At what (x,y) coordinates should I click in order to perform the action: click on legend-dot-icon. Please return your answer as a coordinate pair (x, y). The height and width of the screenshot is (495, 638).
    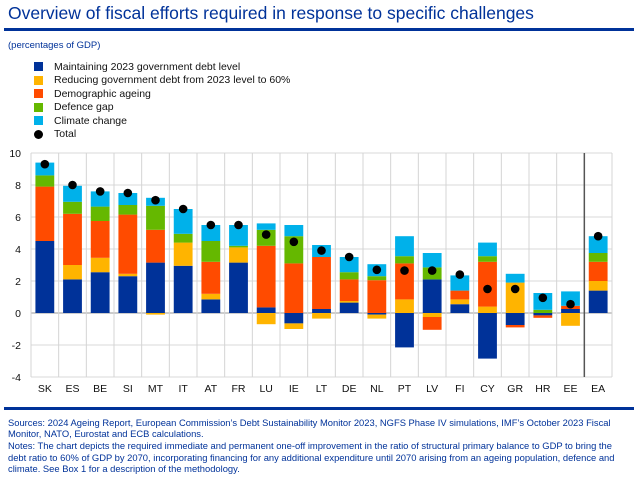
    Looking at the image, I should click on (38, 134).